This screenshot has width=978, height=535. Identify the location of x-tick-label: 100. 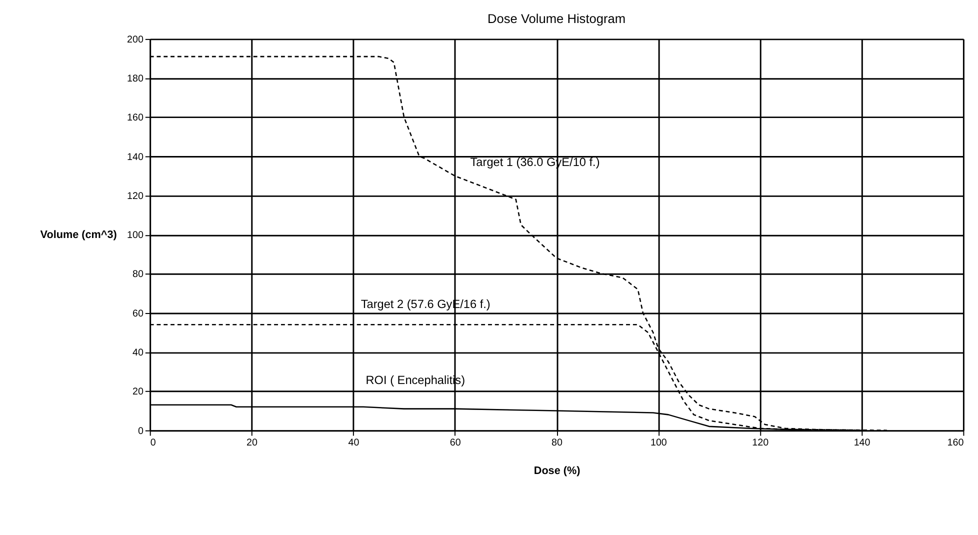
(659, 443).